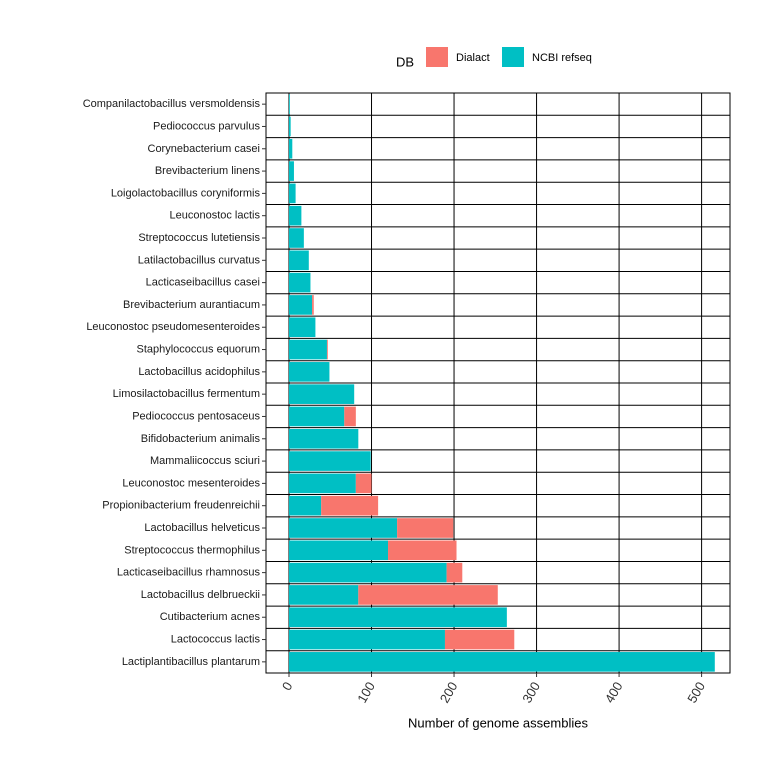  I want to click on bar-ncbi-refseq-streptococcus-lutetiensis, so click(296, 238).